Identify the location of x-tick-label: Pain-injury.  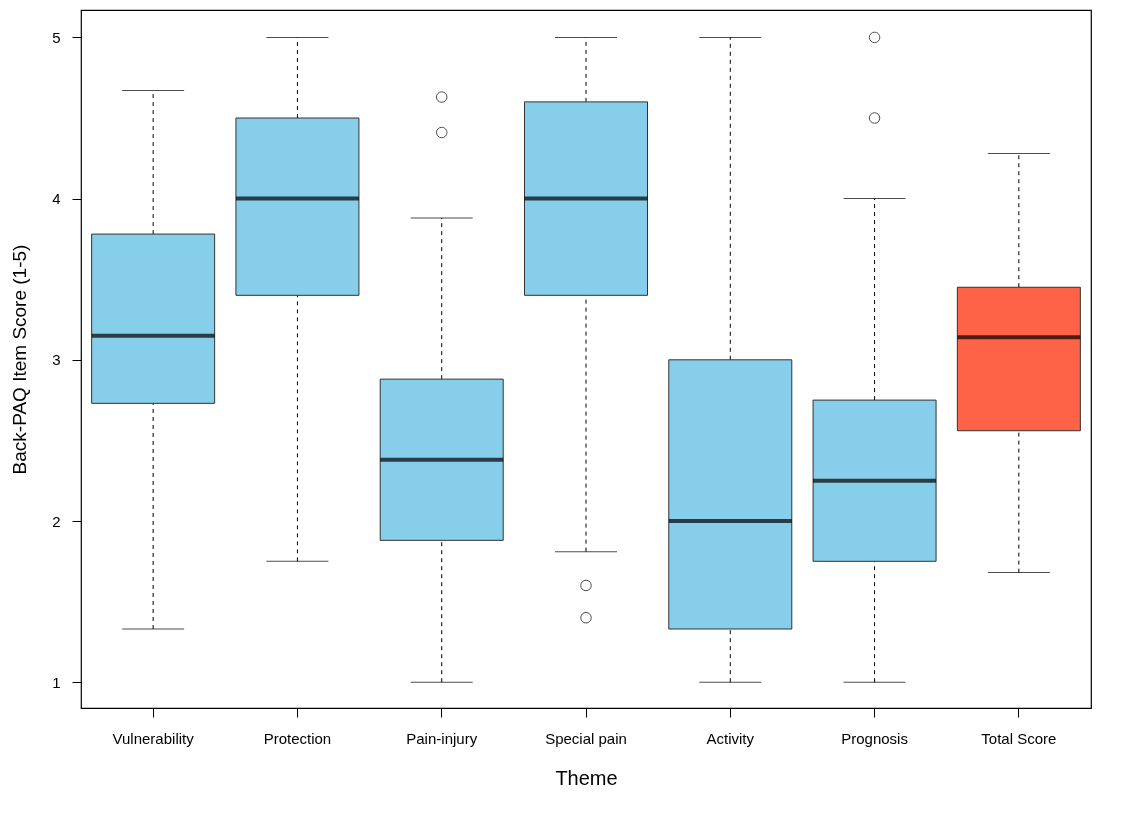
(442, 738).